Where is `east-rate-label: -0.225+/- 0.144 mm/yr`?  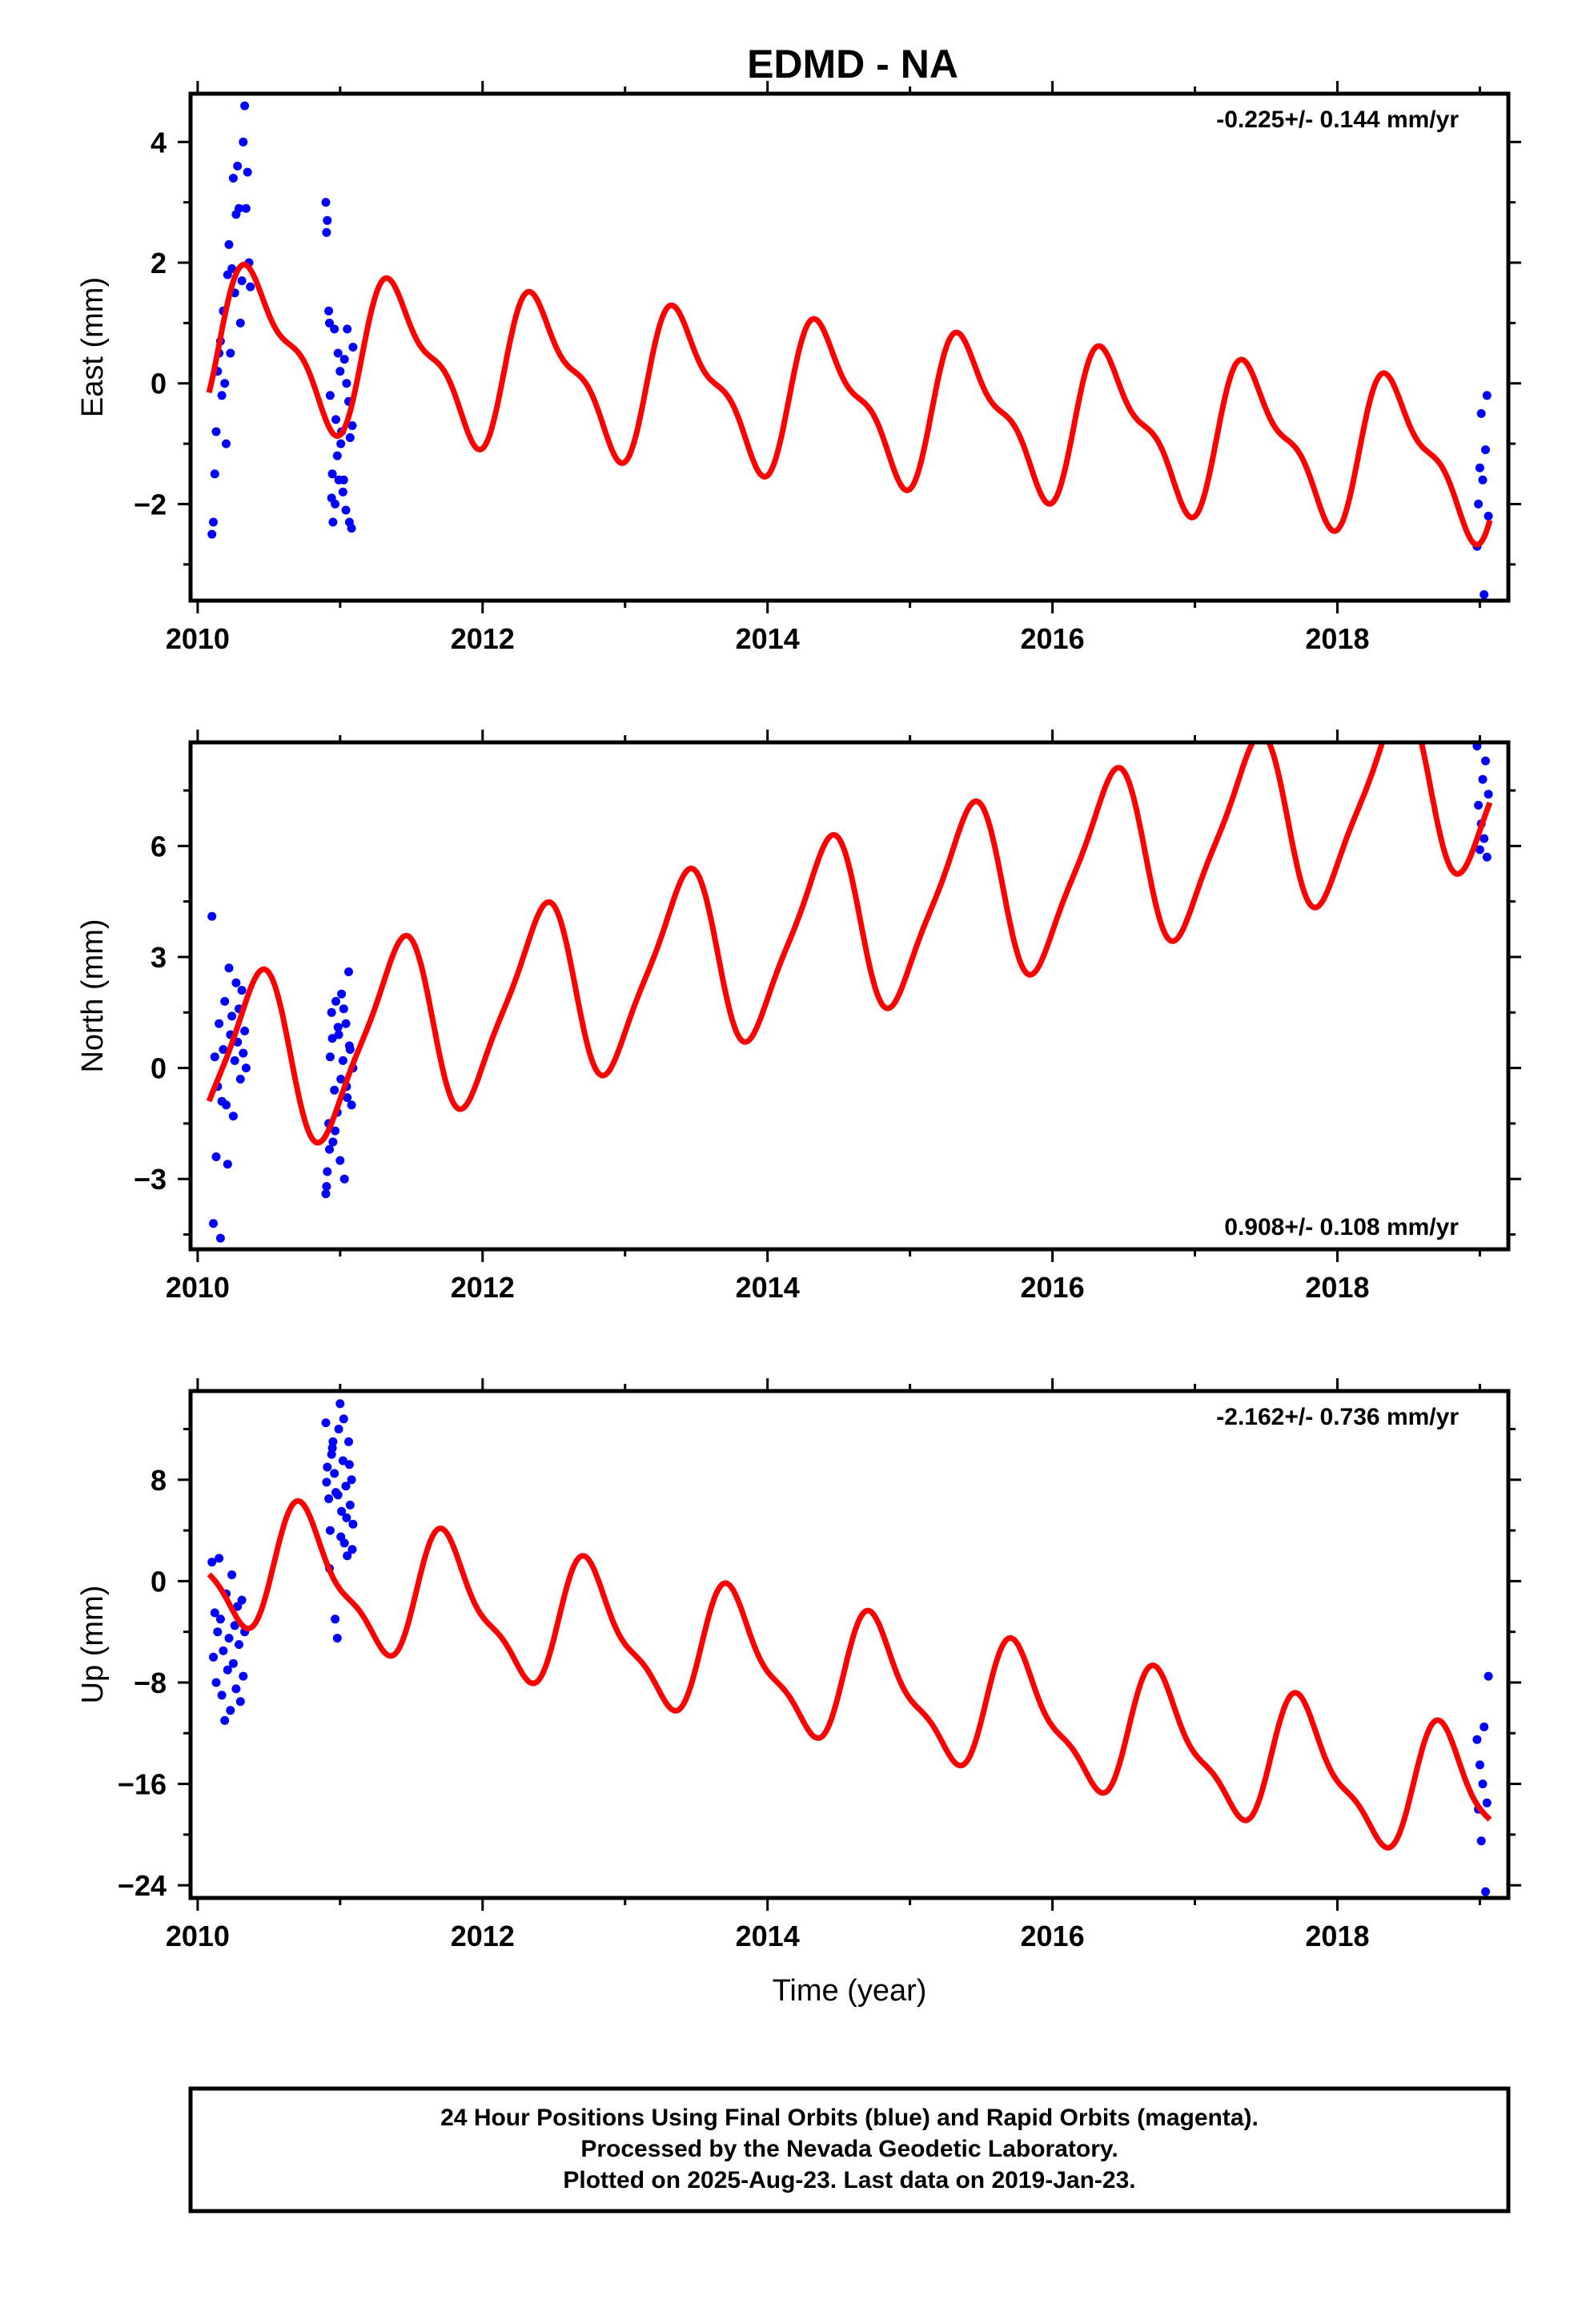 east-rate-label: -0.225+/- 0.144 mm/yr is located at coordinates (1337, 120).